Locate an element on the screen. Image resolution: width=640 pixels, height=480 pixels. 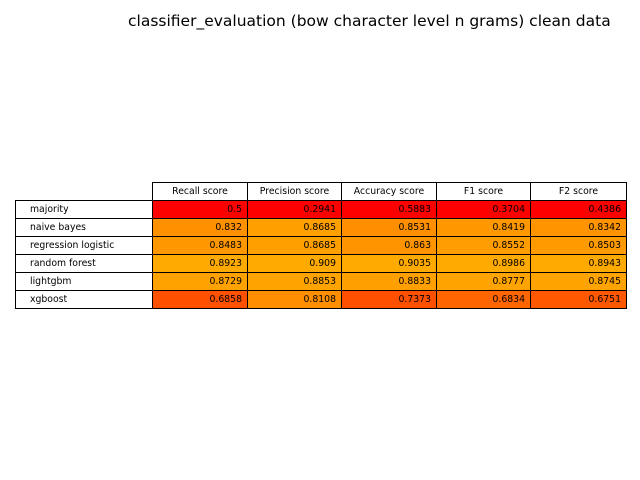
table-row: majority 0.5 0.2941 0.5883 0.3704 0.4386 is located at coordinates (321, 209).